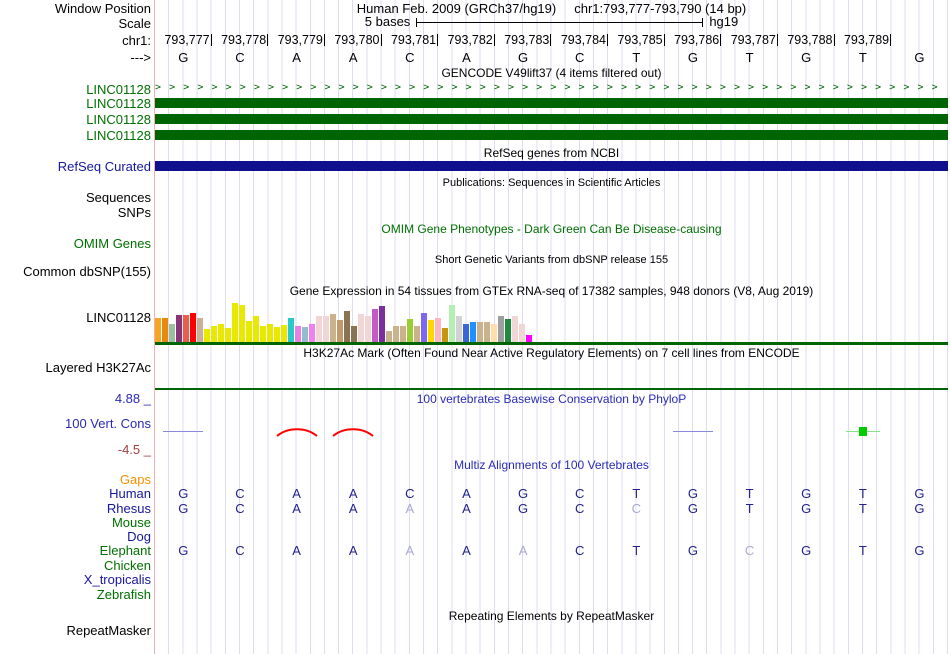 This screenshot has height=654, width=950. What do you see at coordinates (551, 166) in the screenshot?
I see `refseq-gene-bar` at bounding box center [551, 166].